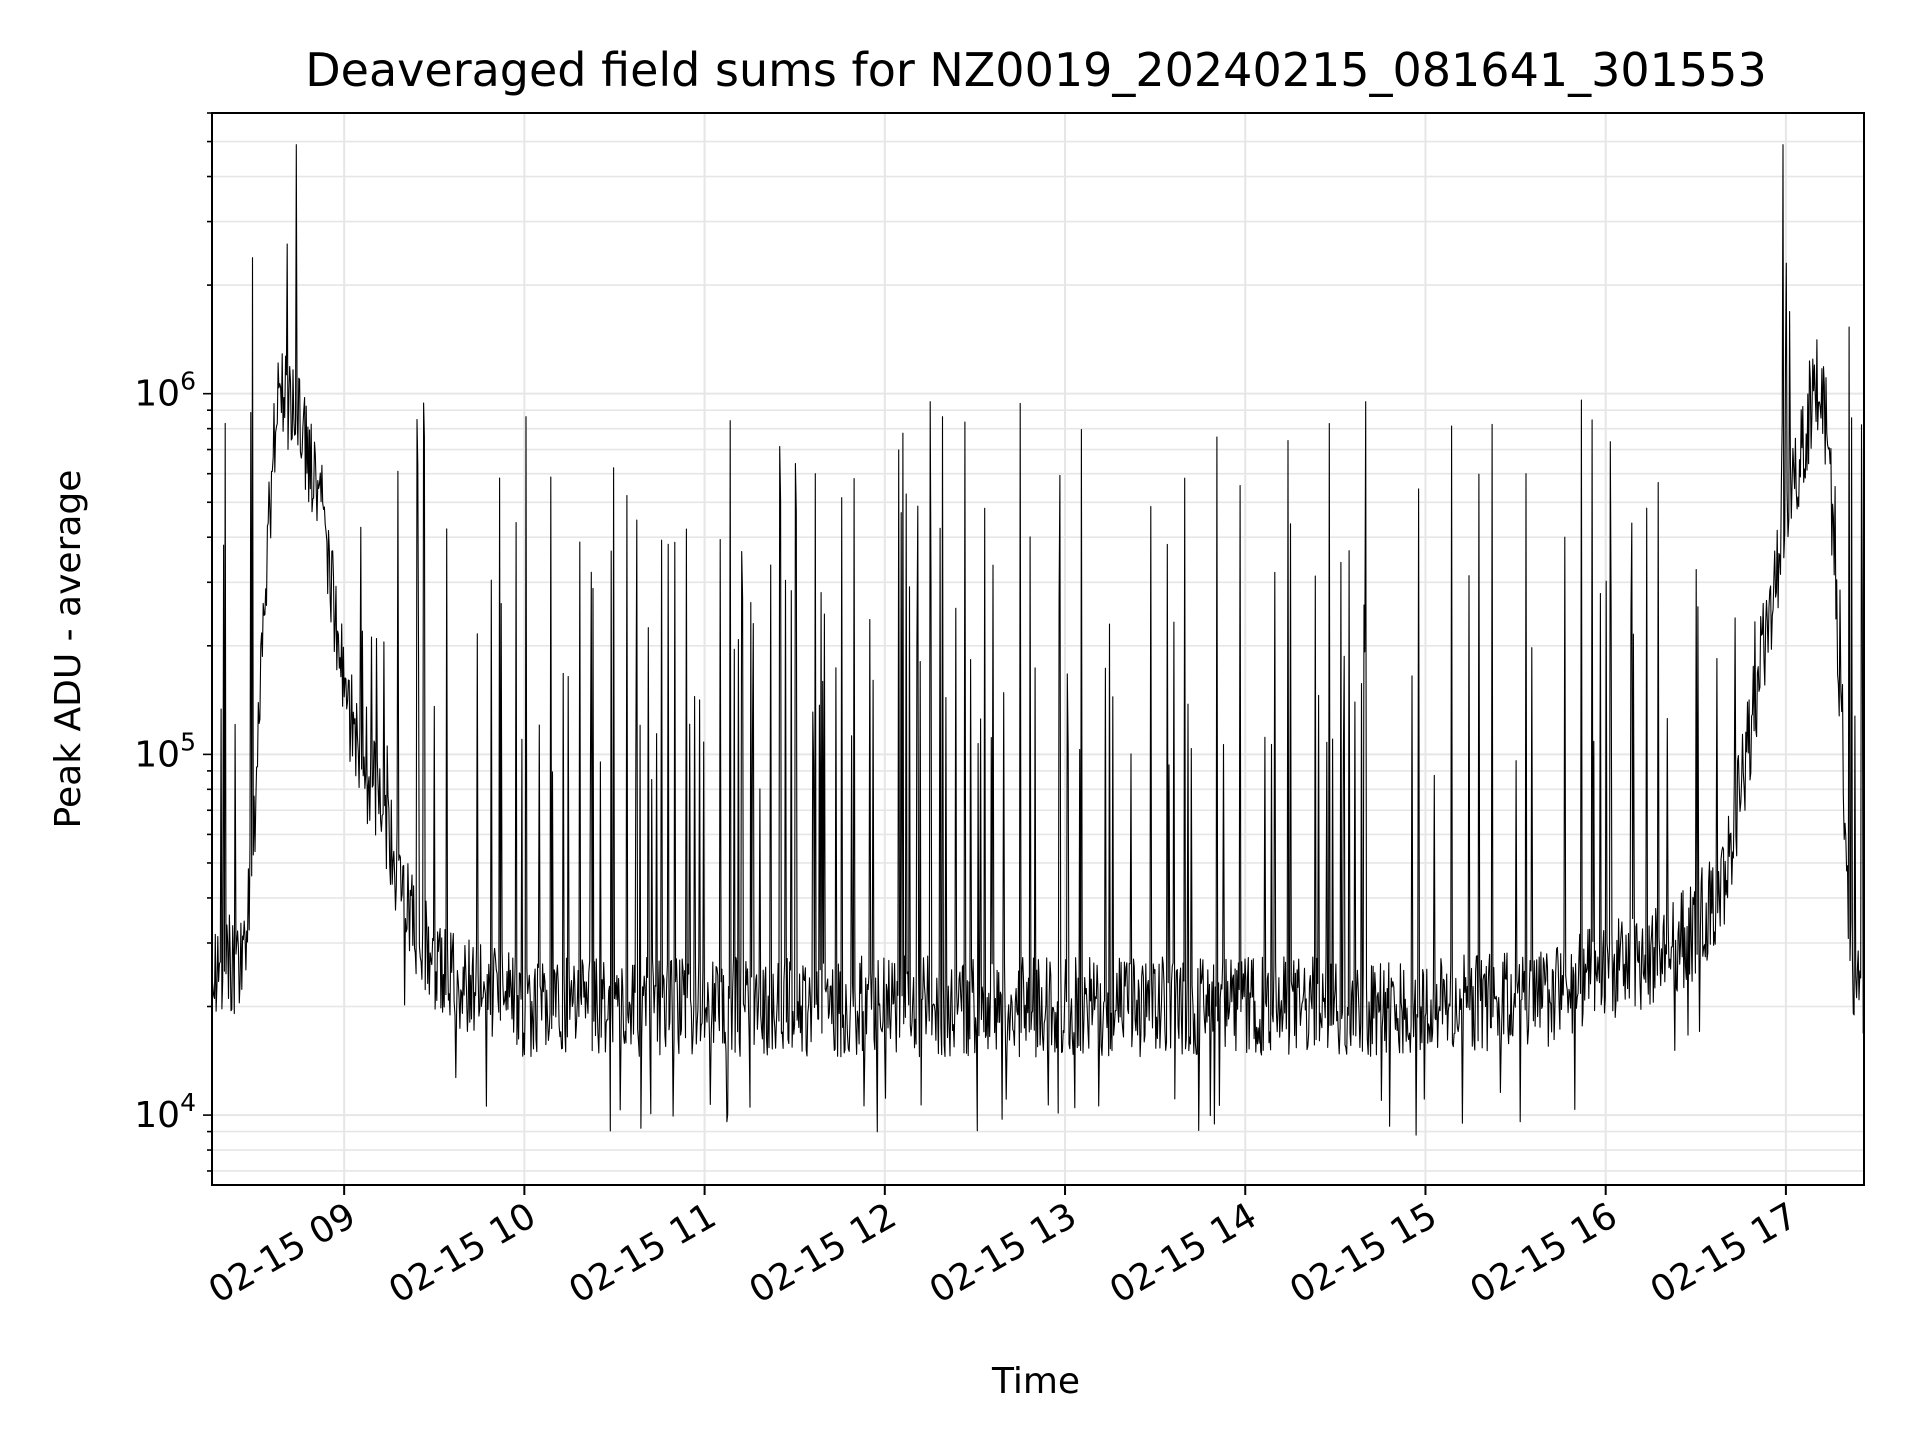 The width and height of the screenshot is (1920, 1440). What do you see at coordinates (1003, 1253) in the screenshot?
I see `x-tick-label: 02-15 13` at bounding box center [1003, 1253].